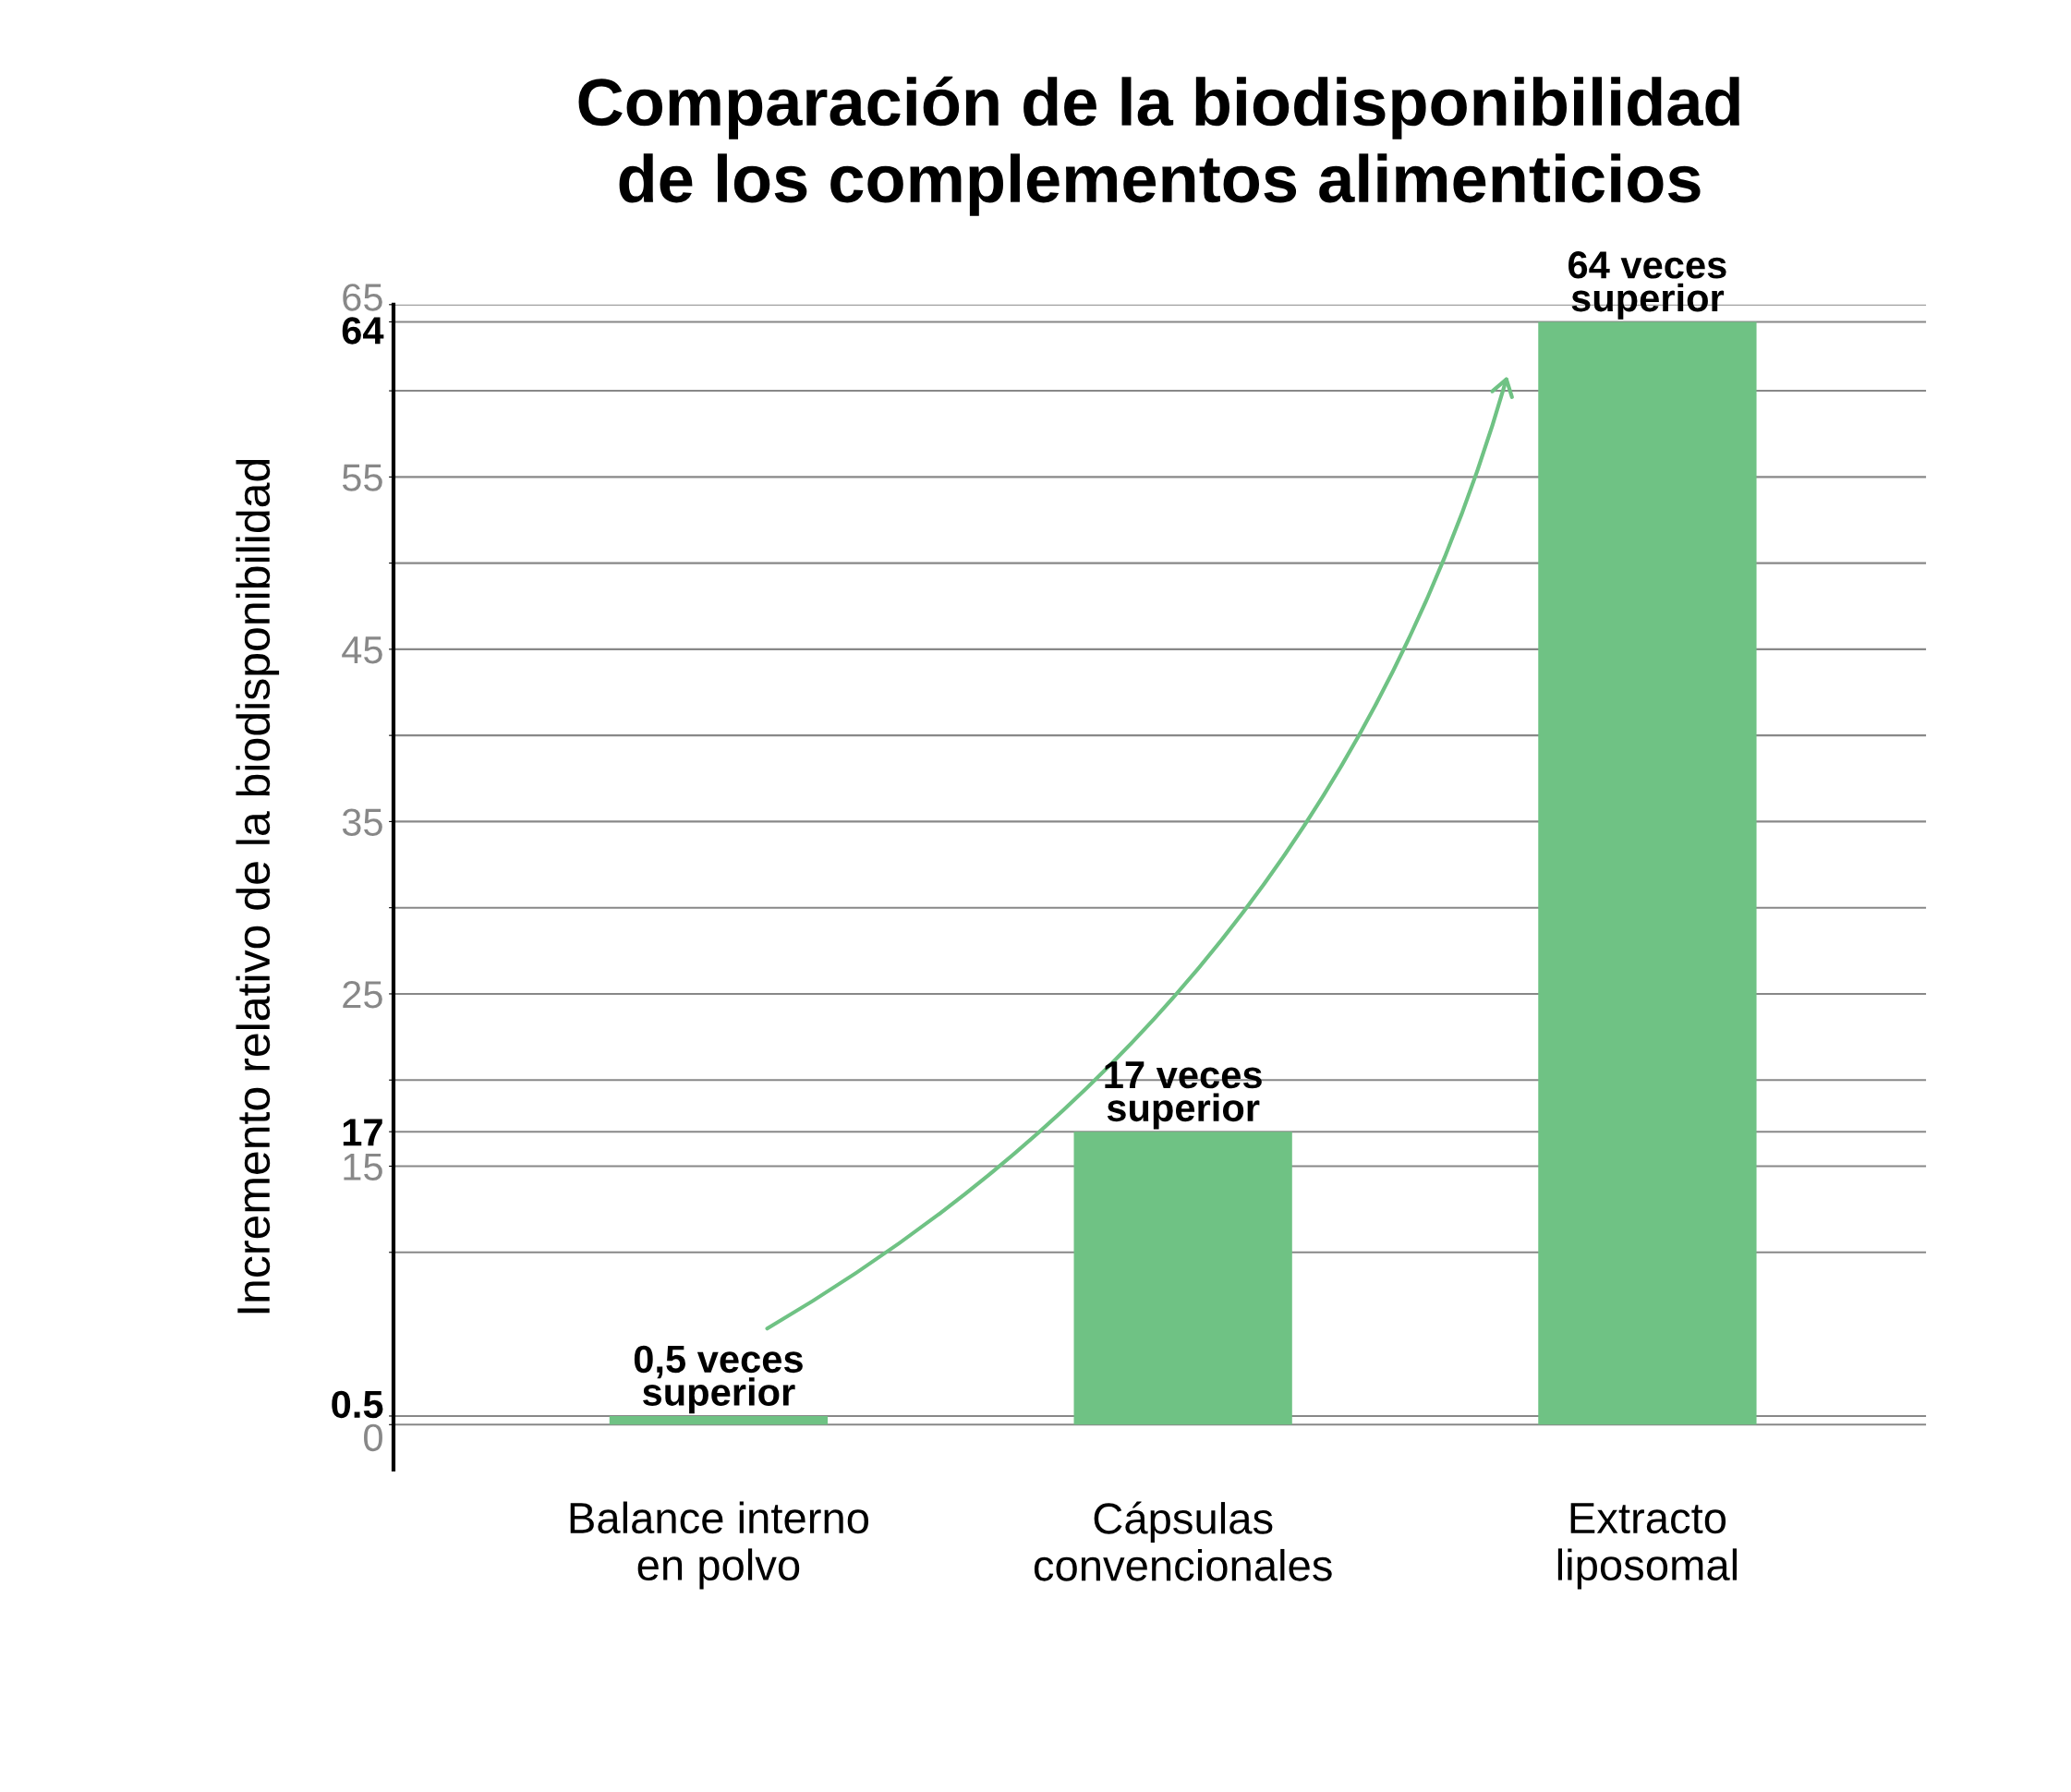 This screenshot has height=1792, width=2071. What do you see at coordinates (719, 1546) in the screenshot?
I see `x-tick-label: Balance interno en polvo` at bounding box center [719, 1546].